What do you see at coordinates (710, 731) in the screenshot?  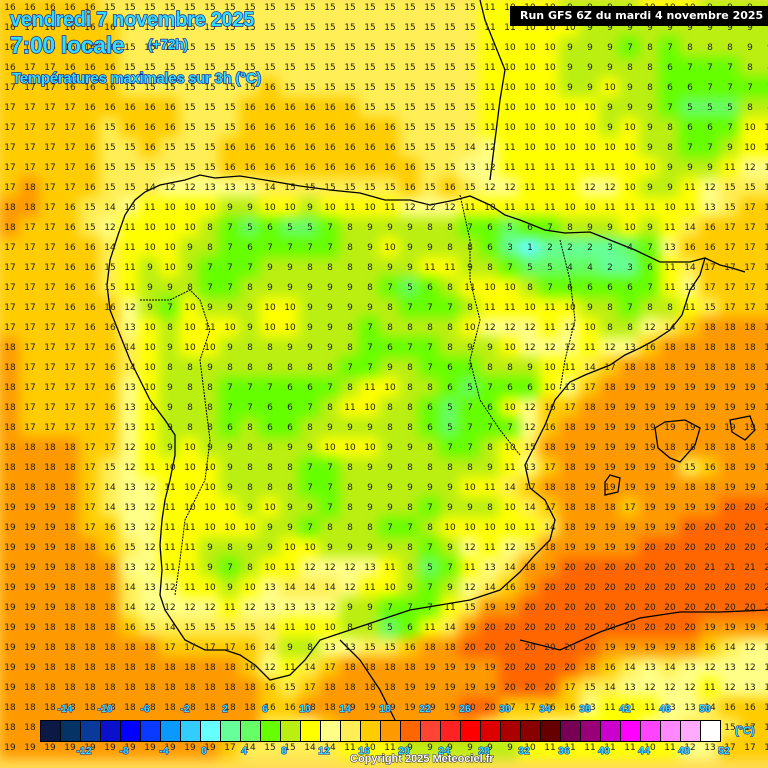 I see `legend-swatch` at bounding box center [710, 731].